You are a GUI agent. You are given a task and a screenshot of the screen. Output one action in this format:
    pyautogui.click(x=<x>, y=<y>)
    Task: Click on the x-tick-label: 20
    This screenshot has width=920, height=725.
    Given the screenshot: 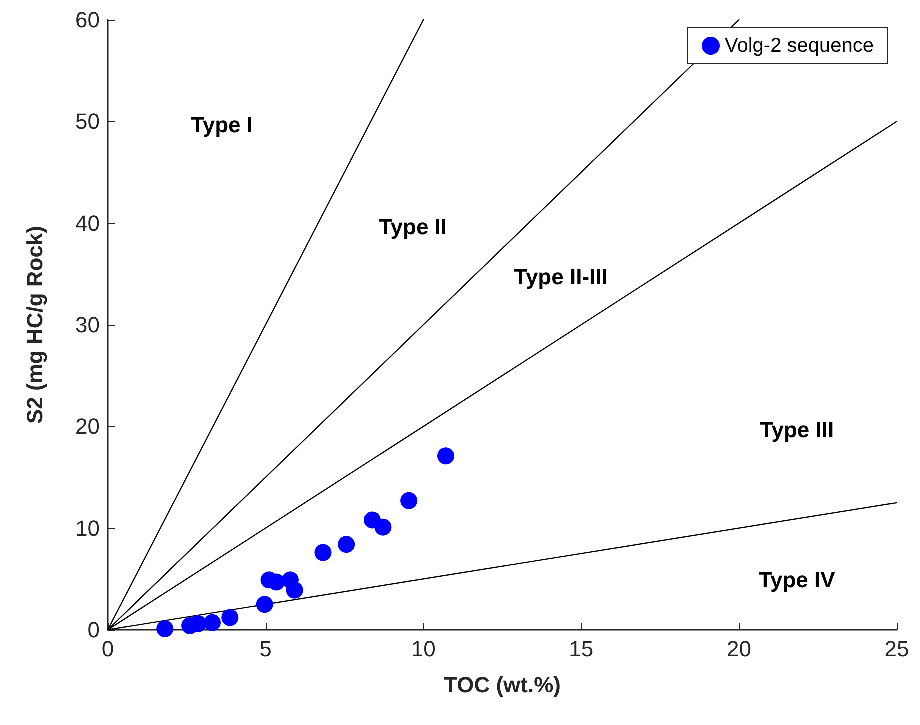 What is the action you would take?
    pyautogui.click(x=739, y=649)
    